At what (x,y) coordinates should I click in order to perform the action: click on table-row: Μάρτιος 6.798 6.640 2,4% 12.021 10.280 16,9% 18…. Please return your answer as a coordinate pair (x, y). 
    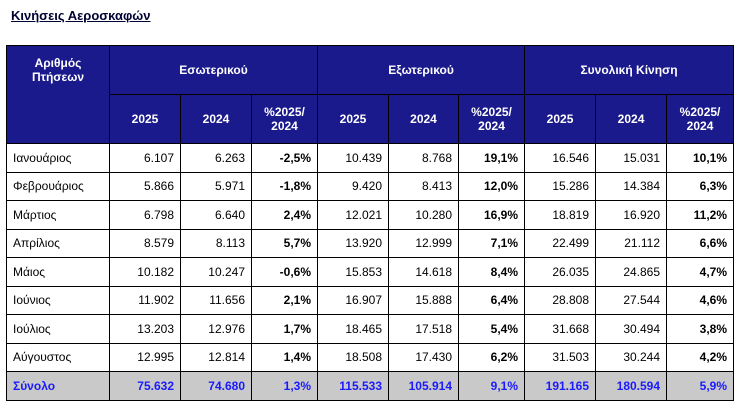
    Looking at the image, I should click on (370, 215).